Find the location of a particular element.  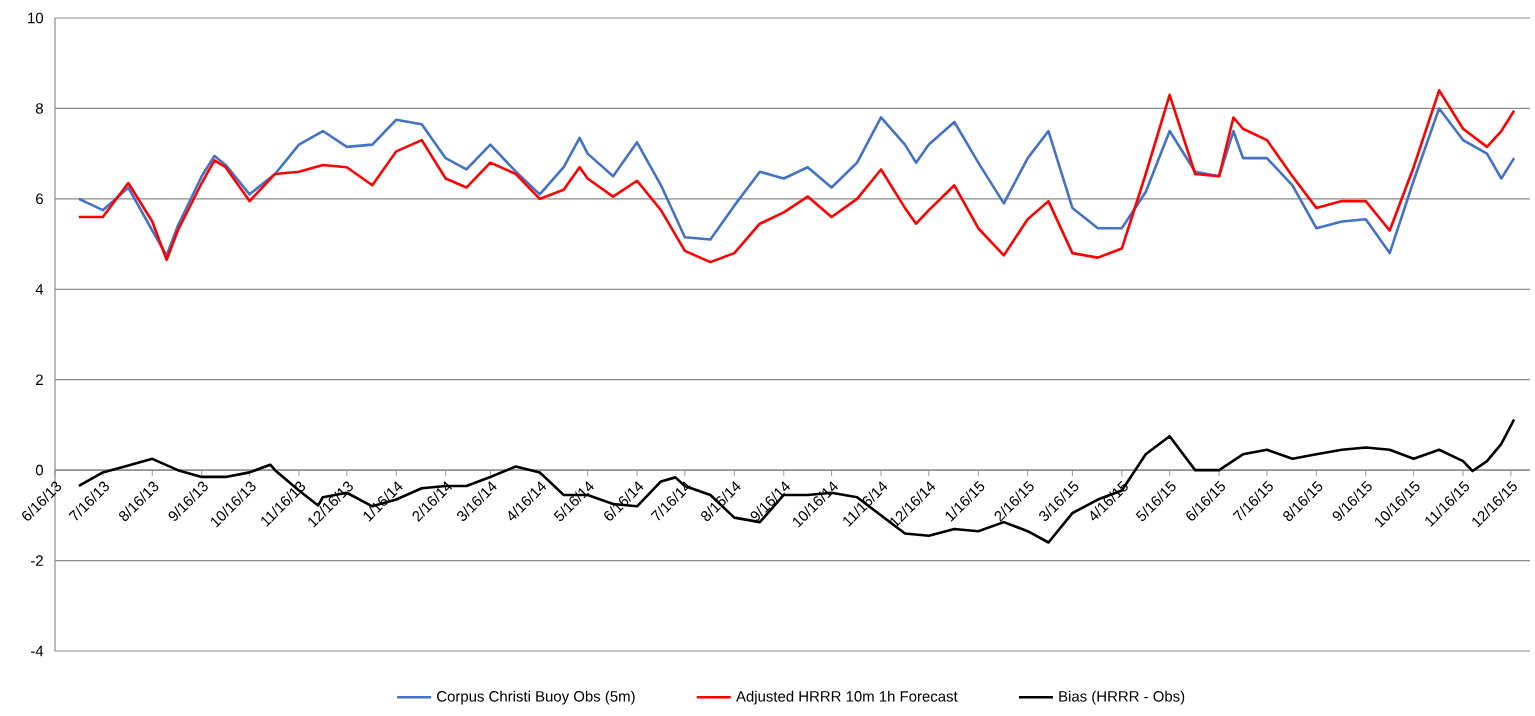

y-tick-label: 2 is located at coordinates (39, 379).